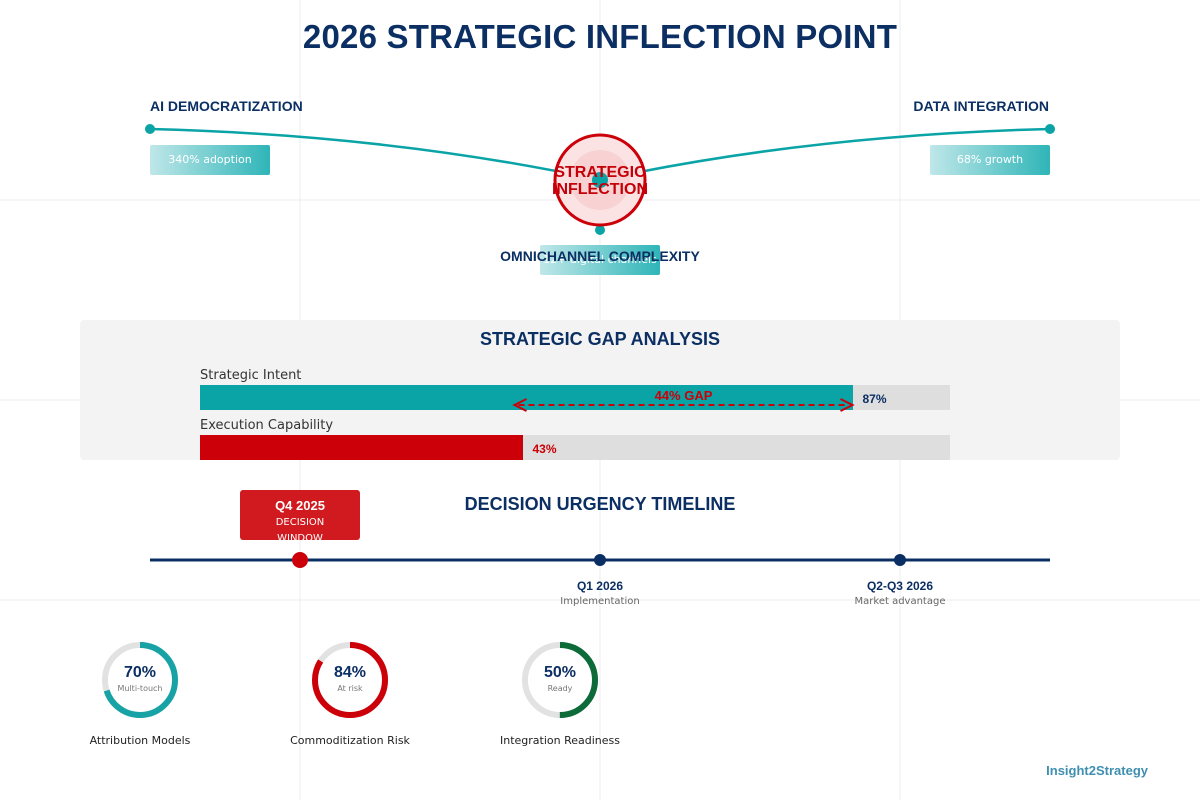 The image size is (1200, 800). What do you see at coordinates (900, 560) in the screenshot?
I see `timeline-marker-q2q3-2026` at bounding box center [900, 560].